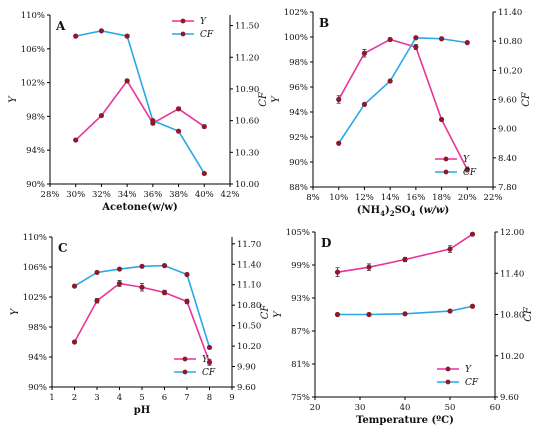  I want to click on legend-marker-cf, so click(448, 382).